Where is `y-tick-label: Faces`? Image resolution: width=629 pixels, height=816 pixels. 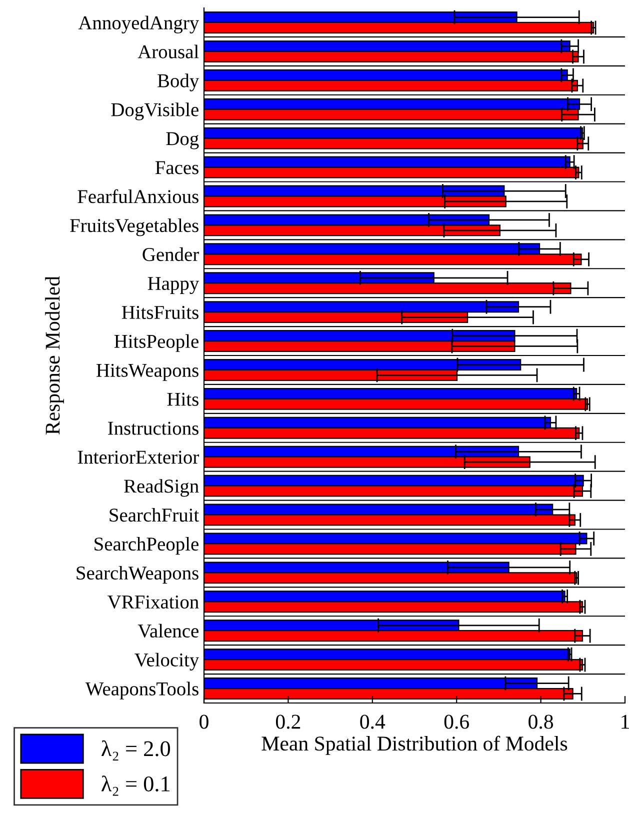 y-tick-label: Faces is located at coordinates (176, 167).